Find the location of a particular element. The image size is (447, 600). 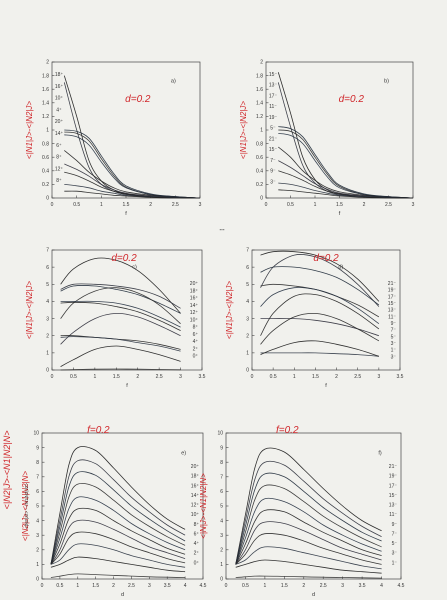

y-tick-label: 0.6 is located at coordinates (45, 158).